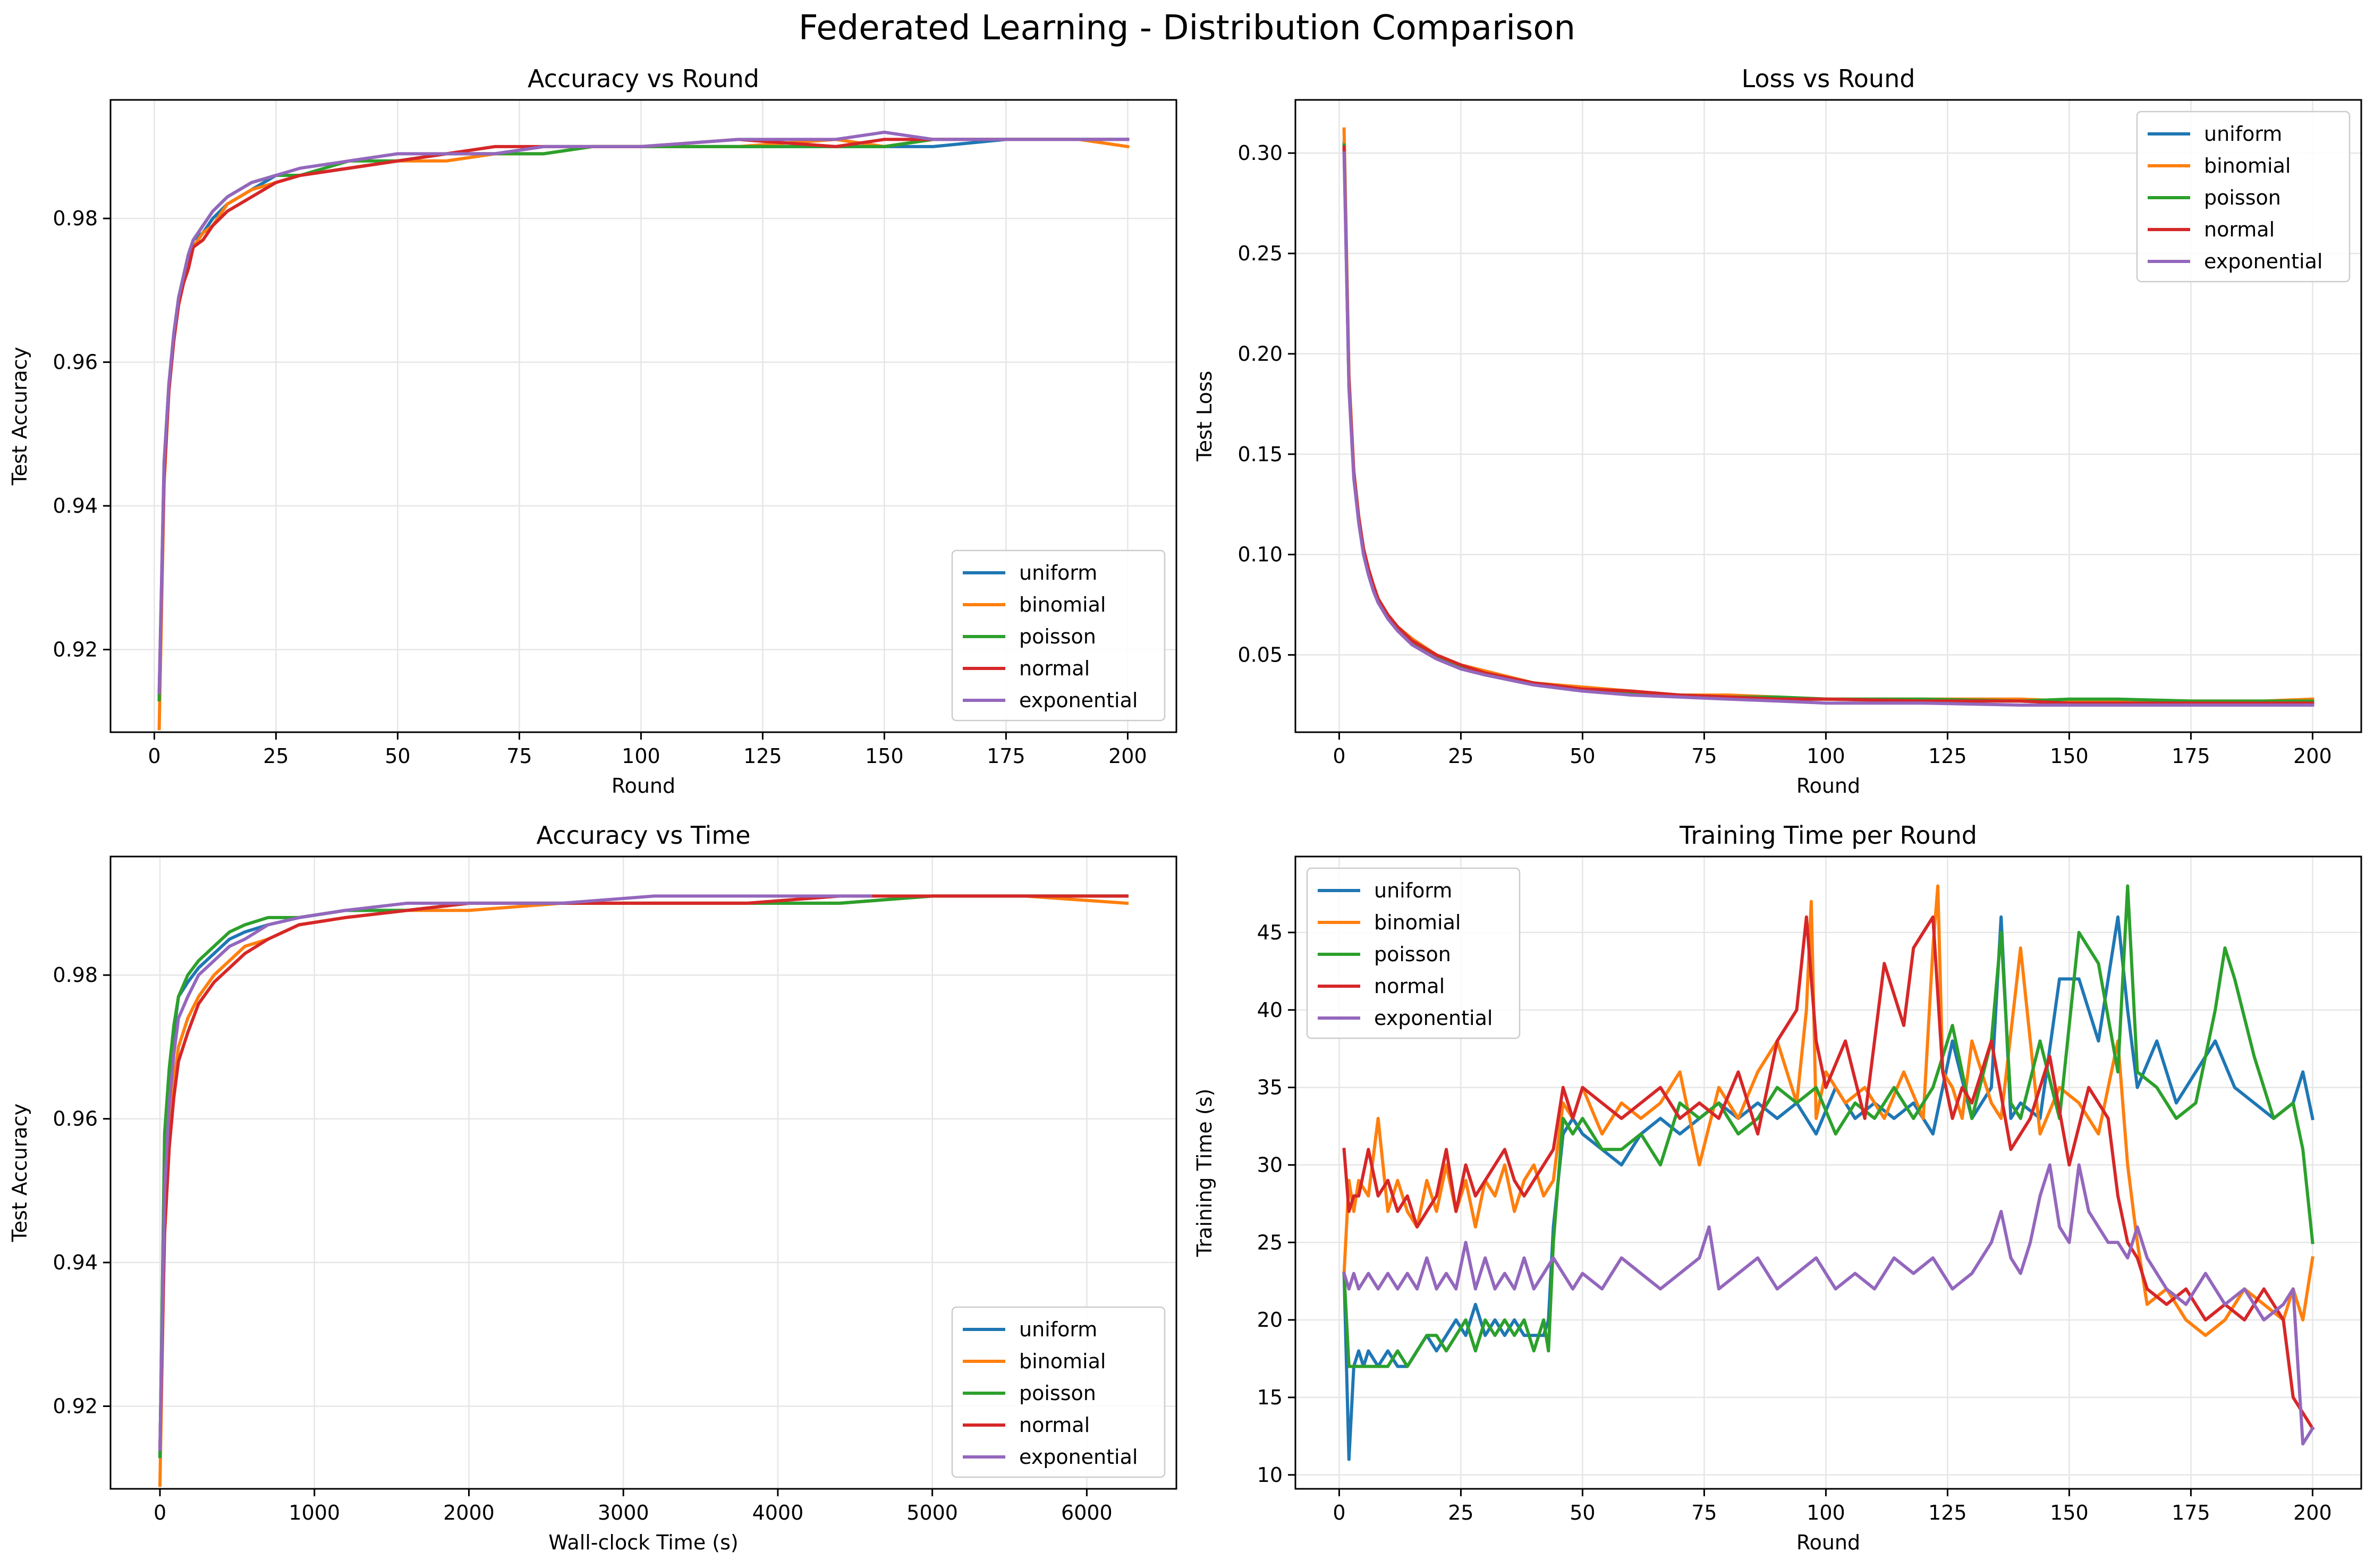 The width and height of the screenshot is (2374, 1568). Describe the element at coordinates (1270, 1164) in the screenshot. I see `y-tick-label: 30` at that location.